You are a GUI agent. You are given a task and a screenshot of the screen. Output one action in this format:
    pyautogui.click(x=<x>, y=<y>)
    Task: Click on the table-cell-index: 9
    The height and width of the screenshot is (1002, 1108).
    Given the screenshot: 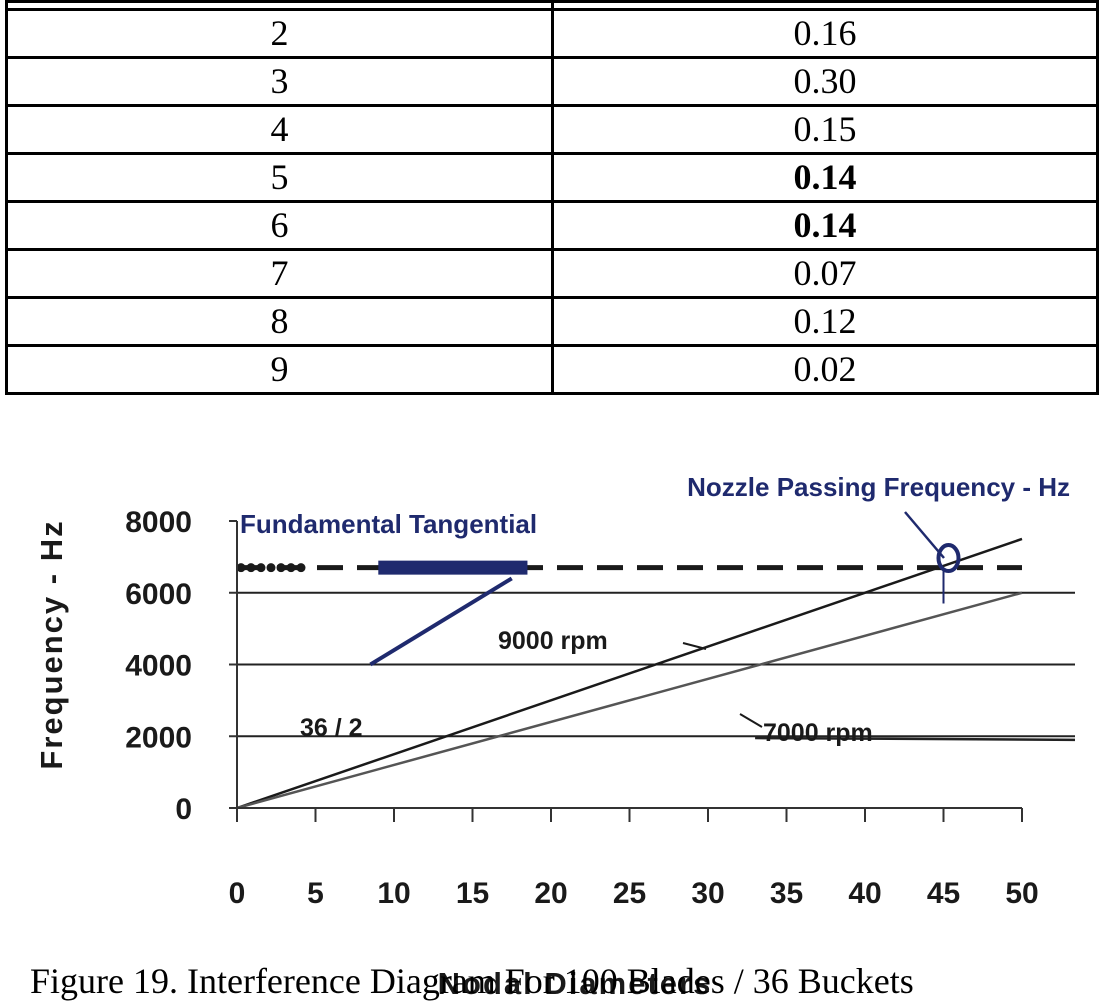 What is the action you would take?
    pyautogui.click(x=279, y=369)
    